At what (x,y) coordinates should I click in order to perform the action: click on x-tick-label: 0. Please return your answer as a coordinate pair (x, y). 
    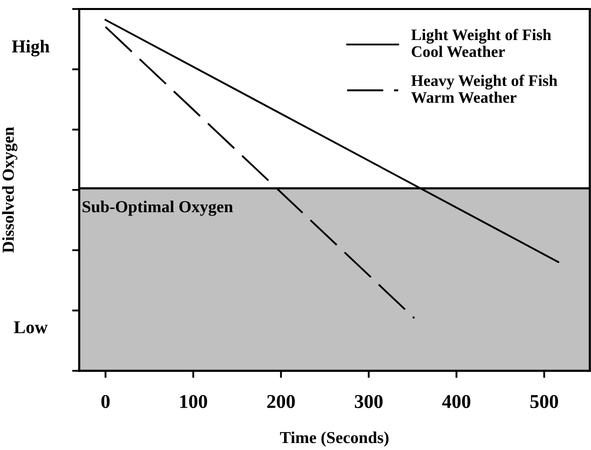
    Looking at the image, I should click on (105, 401).